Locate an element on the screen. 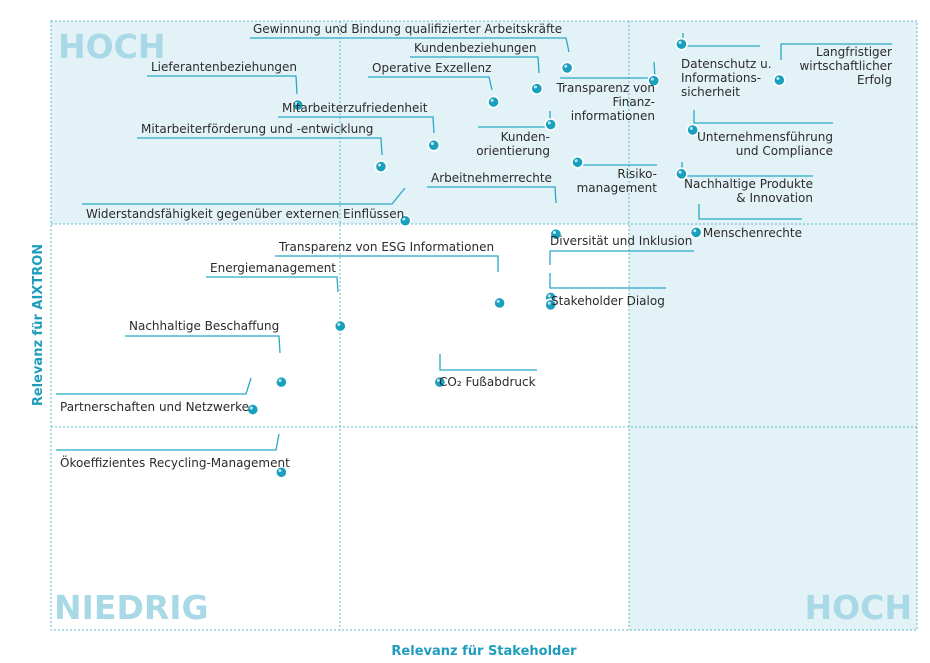 This screenshot has height=663, width=930. point-label: Operative Exzellenz is located at coordinates (431, 68).